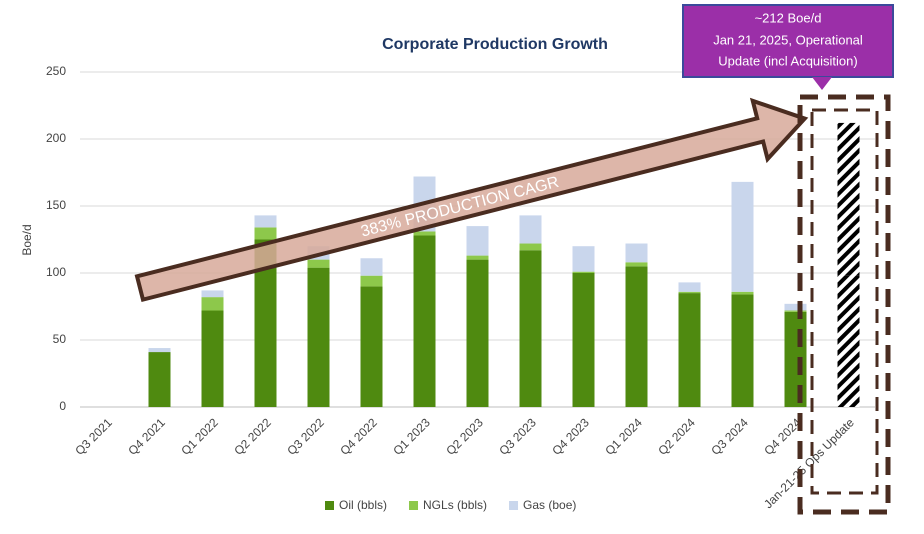 The width and height of the screenshot is (924, 534). Describe the element at coordinates (549, 505) in the screenshot. I see `legend-label: Gas (boe)` at that location.